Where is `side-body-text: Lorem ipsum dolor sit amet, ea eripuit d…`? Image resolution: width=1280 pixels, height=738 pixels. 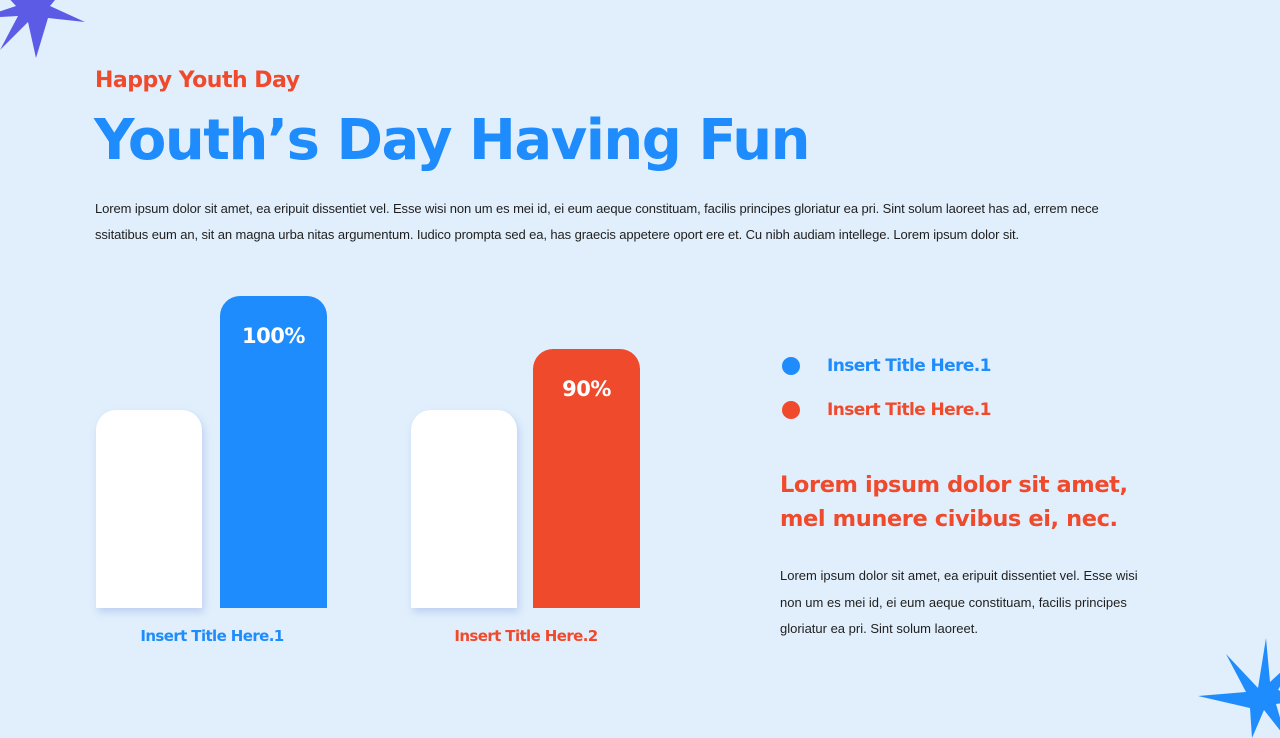
side-body-text: Lorem ipsum dolor sit amet, ea eripuit d… is located at coordinates (959, 602).